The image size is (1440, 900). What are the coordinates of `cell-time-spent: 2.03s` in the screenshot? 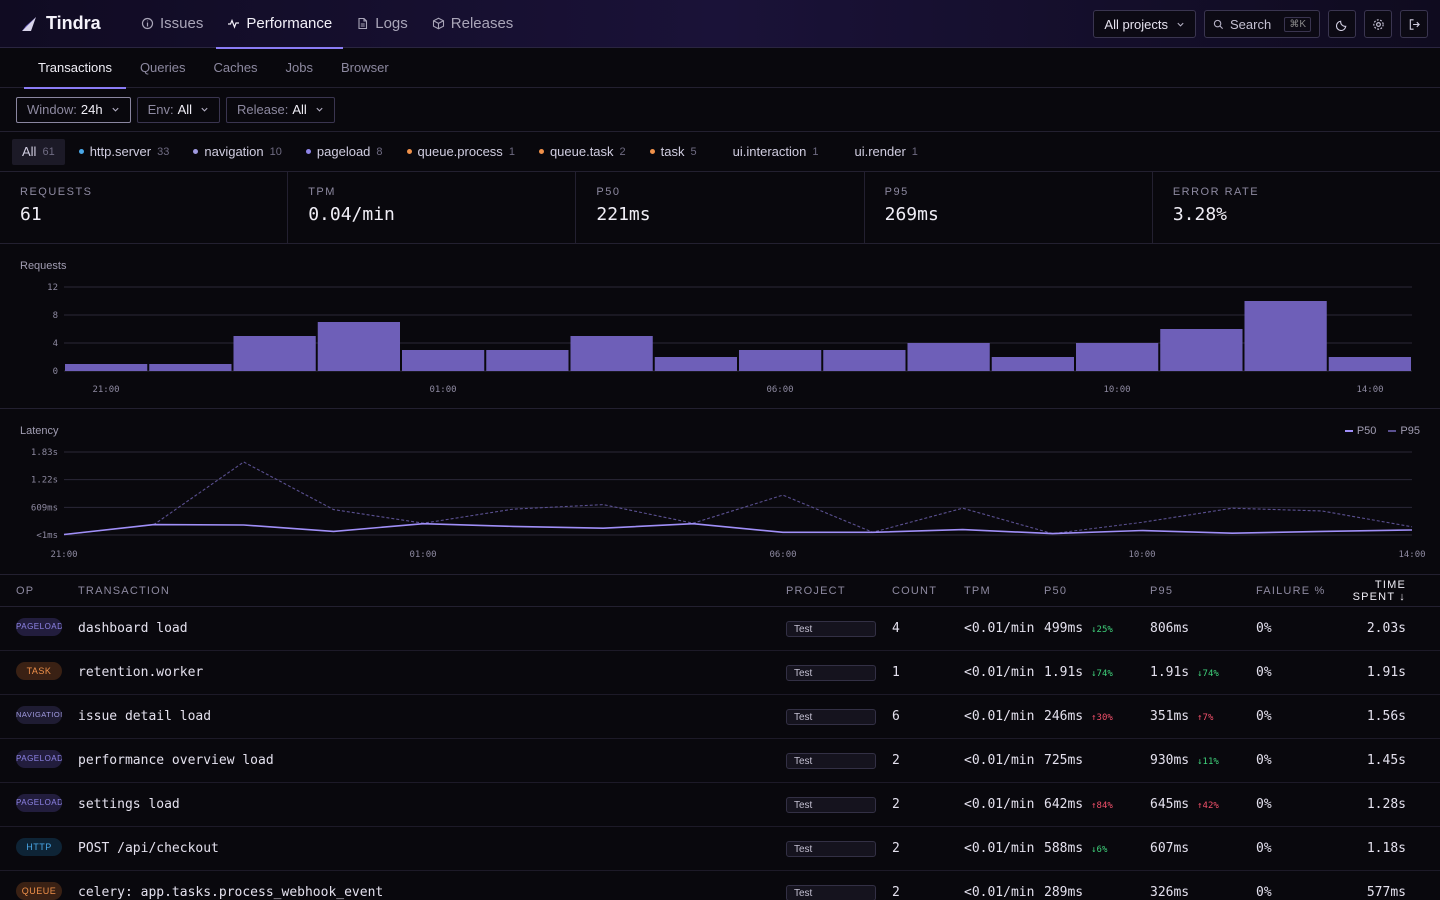 It's located at (1386, 628).